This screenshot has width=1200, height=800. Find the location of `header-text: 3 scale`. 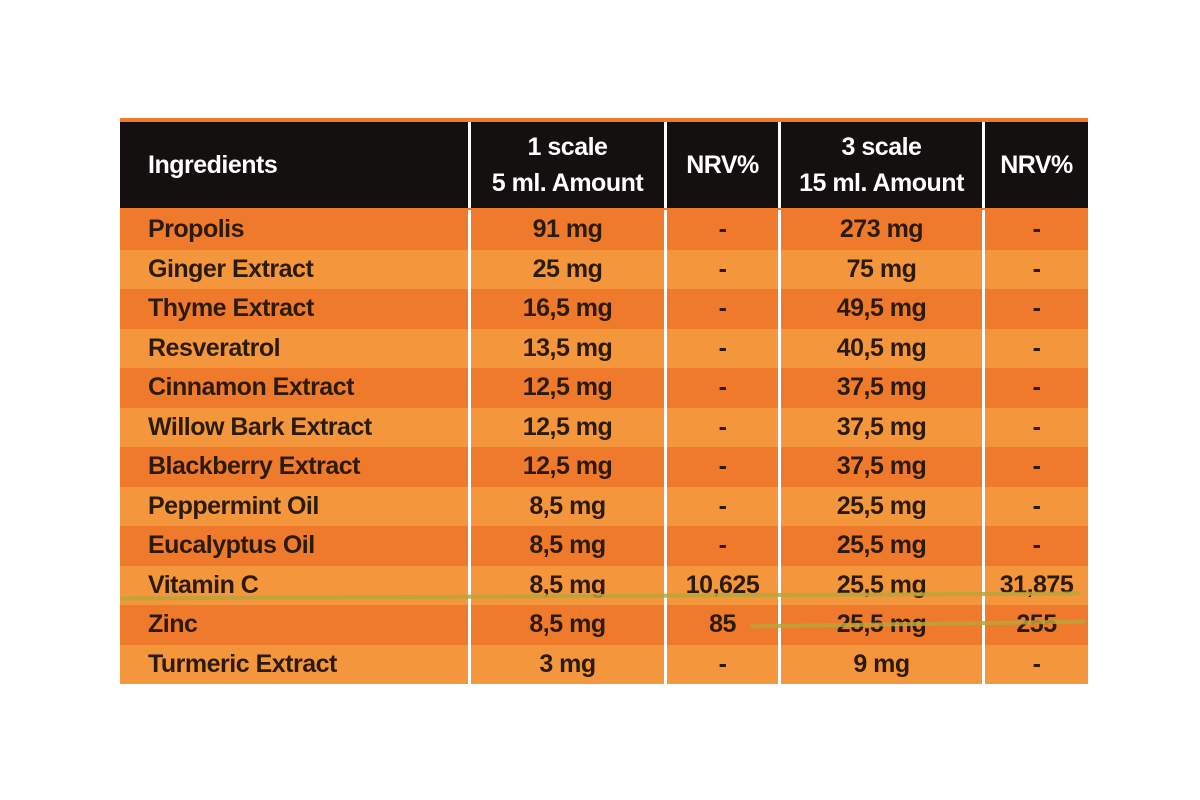

header-text: 3 scale is located at coordinates (881, 147).